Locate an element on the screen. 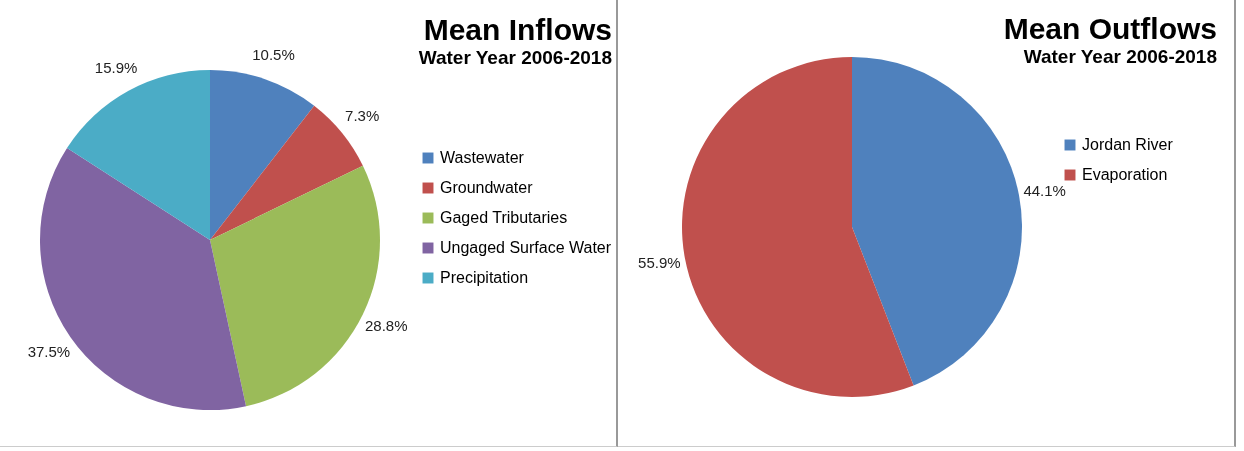 The image size is (1244, 451). legend-label: Ungaged Surface Water is located at coordinates (526, 247).